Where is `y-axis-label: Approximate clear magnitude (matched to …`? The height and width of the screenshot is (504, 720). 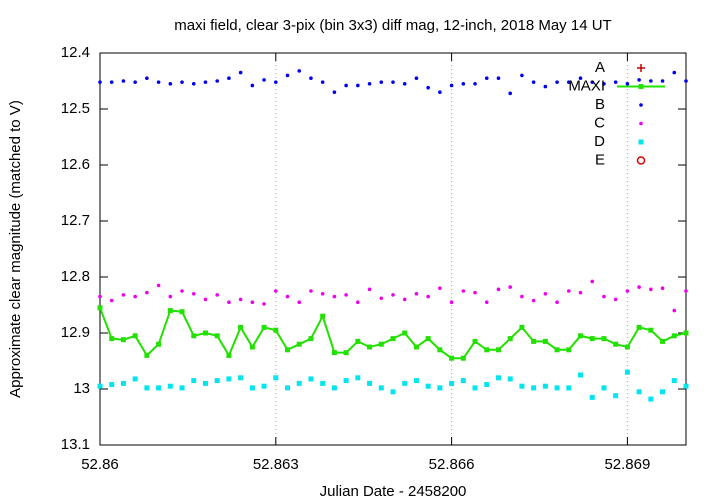
y-axis-label: Approximate clear magnitude (matched to … is located at coordinates (15, 249).